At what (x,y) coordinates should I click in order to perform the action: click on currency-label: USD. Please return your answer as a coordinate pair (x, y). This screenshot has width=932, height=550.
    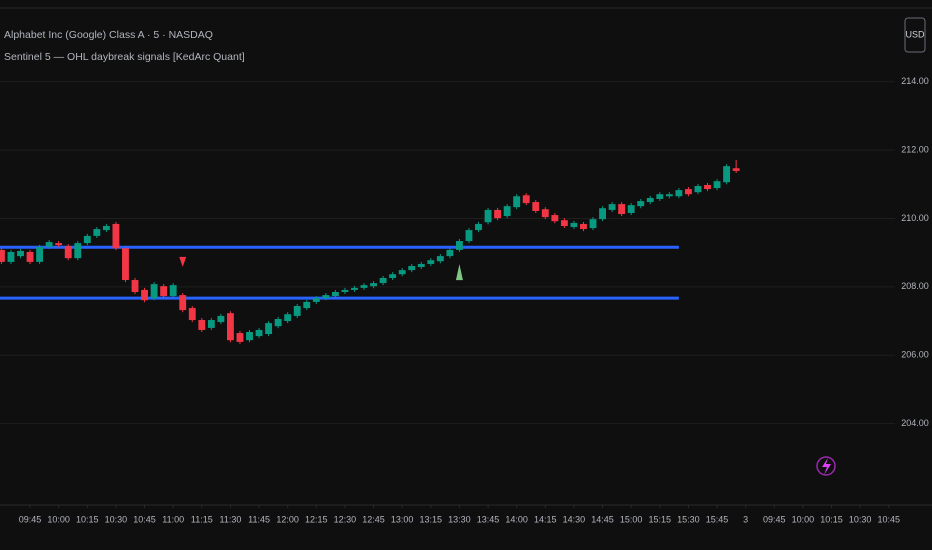
    Looking at the image, I should click on (915, 34).